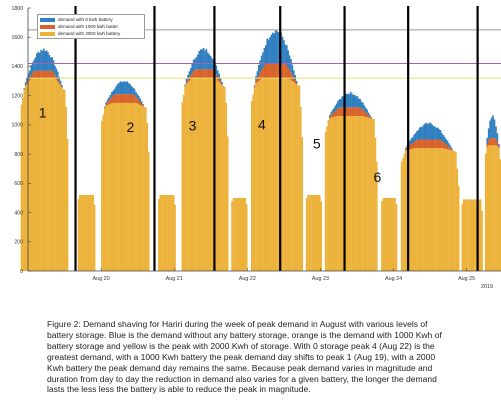 The height and width of the screenshot is (402, 501). I want to click on x-tick-label: Aug 23, so click(320, 279).